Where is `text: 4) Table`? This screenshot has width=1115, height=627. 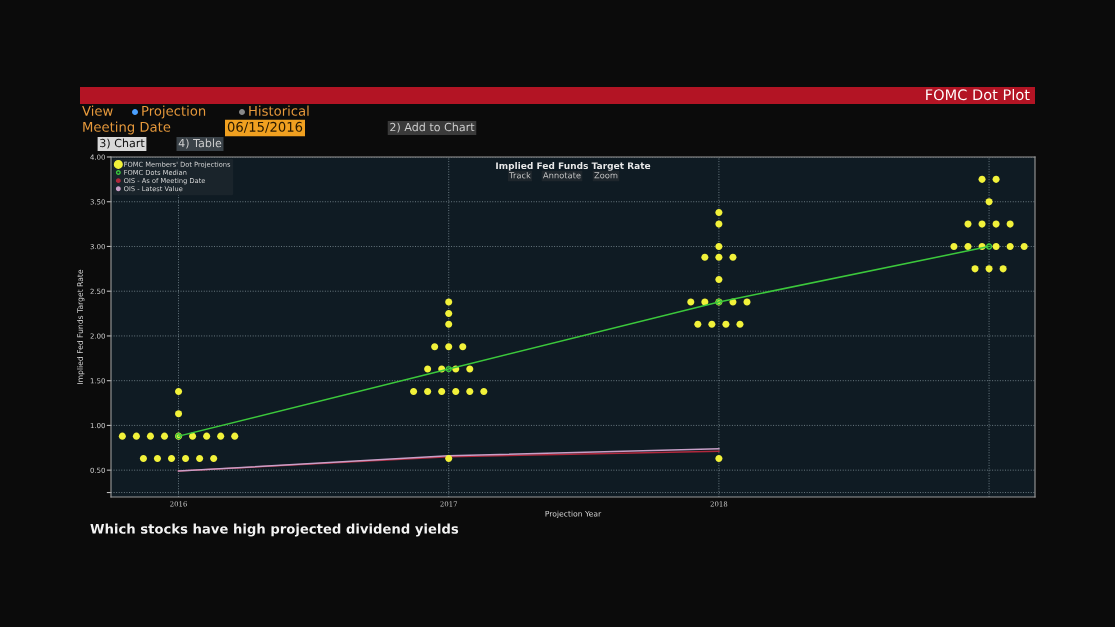 text: 4) Table is located at coordinates (200, 143).